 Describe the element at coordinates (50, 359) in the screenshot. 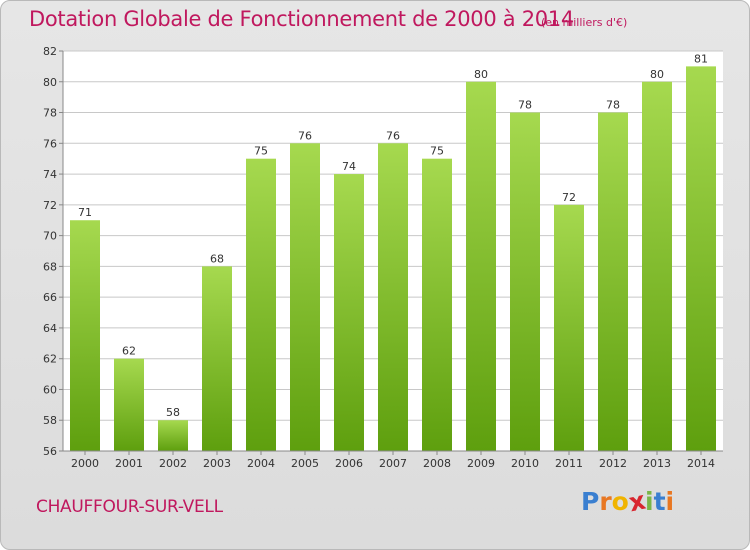

I see `y-tick-label: 62` at that location.